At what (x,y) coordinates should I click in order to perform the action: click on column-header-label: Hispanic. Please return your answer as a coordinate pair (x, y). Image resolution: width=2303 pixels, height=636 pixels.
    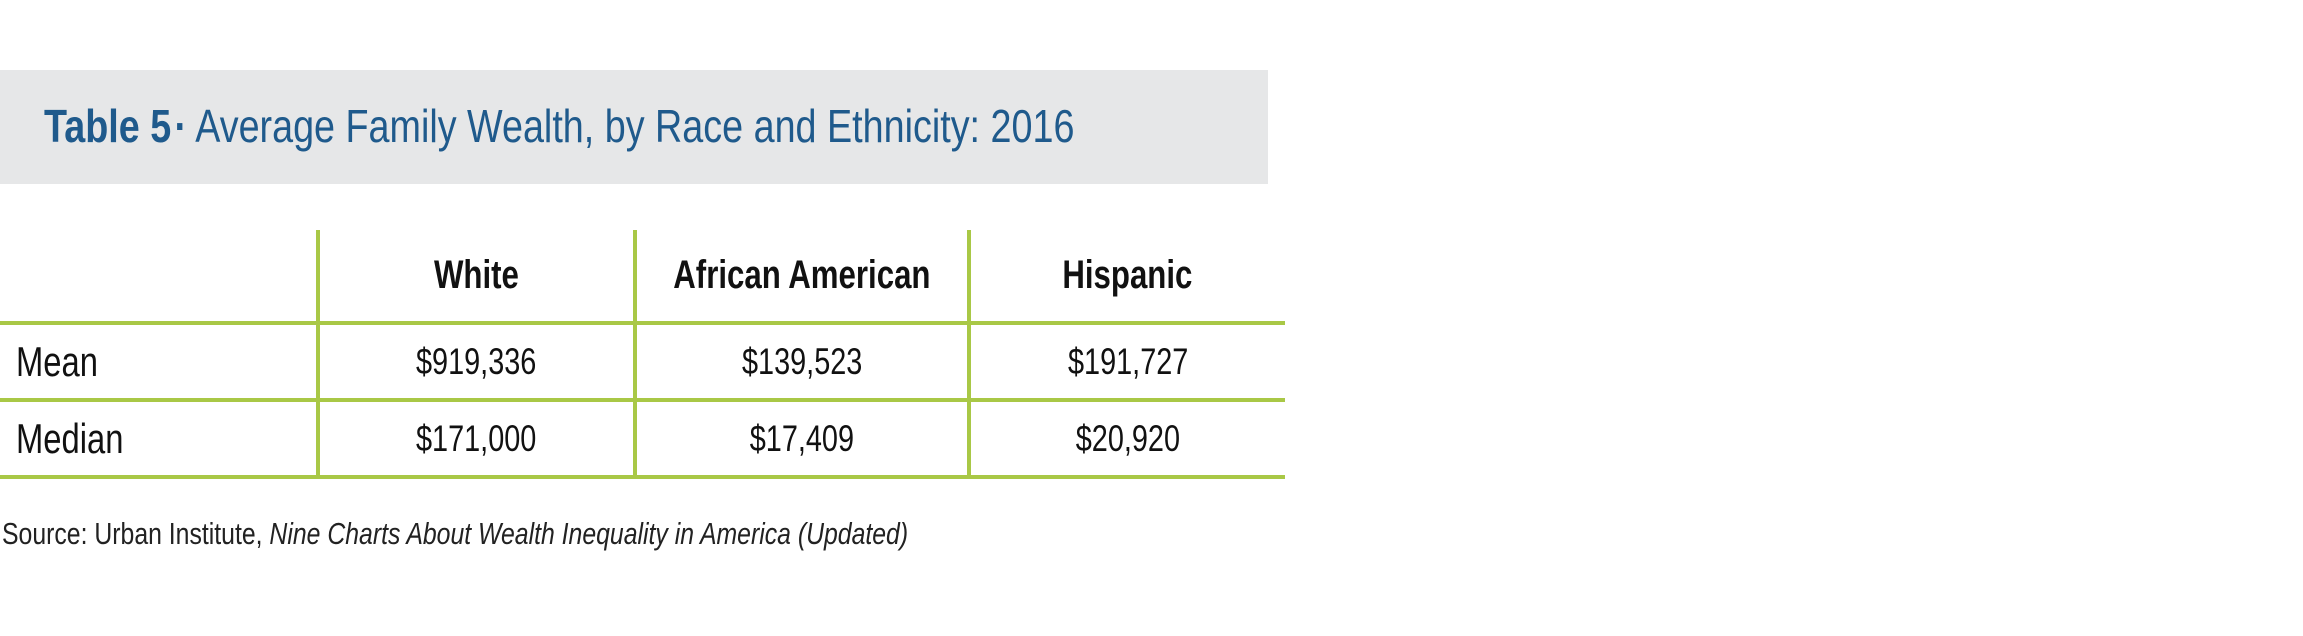
    Looking at the image, I should click on (1127, 275).